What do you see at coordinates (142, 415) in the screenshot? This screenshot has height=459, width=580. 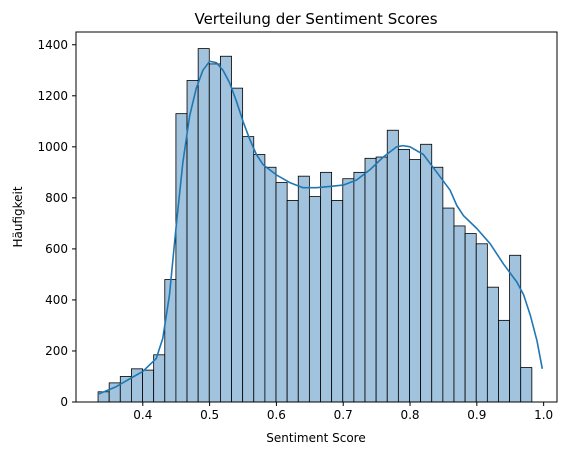 I see `x-tick-label: 0.4` at bounding box center [142, 415].